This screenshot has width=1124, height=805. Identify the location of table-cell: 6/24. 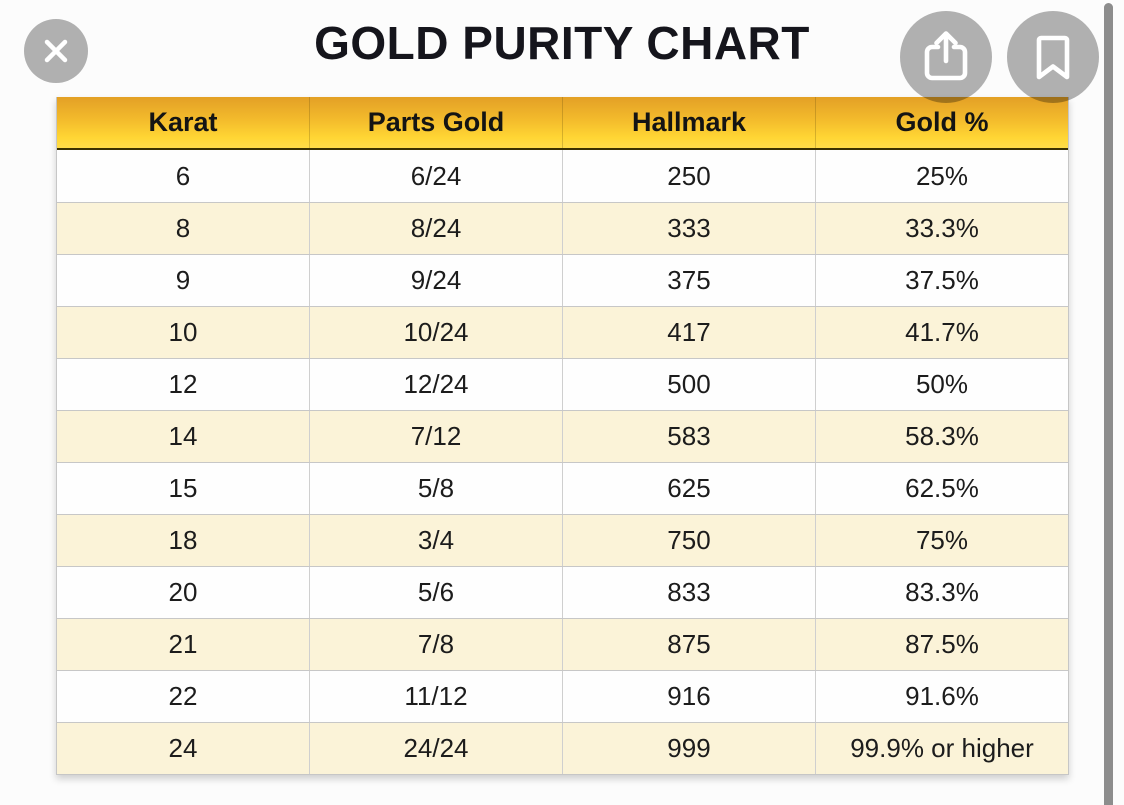
(435, 176).